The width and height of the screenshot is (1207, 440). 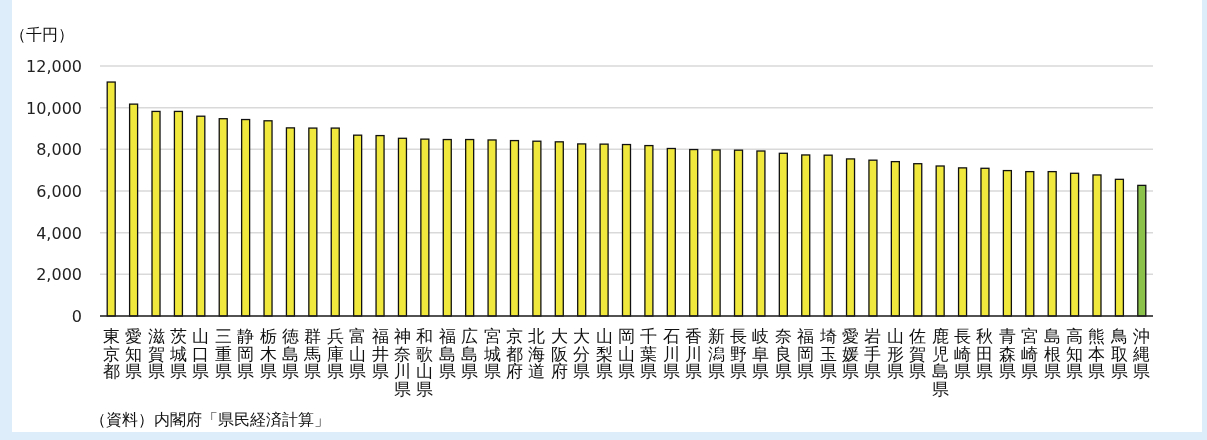 I want to click on x-tick-label: 長野県, so click(x=739, y=354).